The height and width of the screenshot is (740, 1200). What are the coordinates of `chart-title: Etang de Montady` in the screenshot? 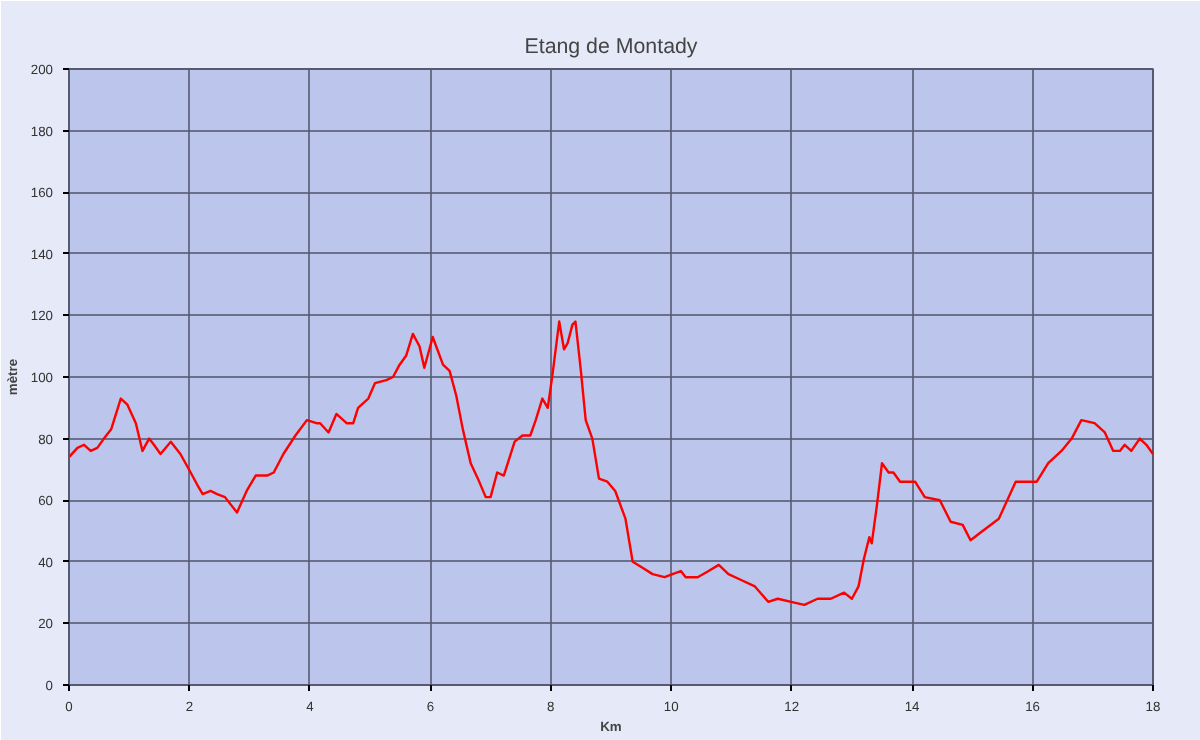 It's located at (611, 47).